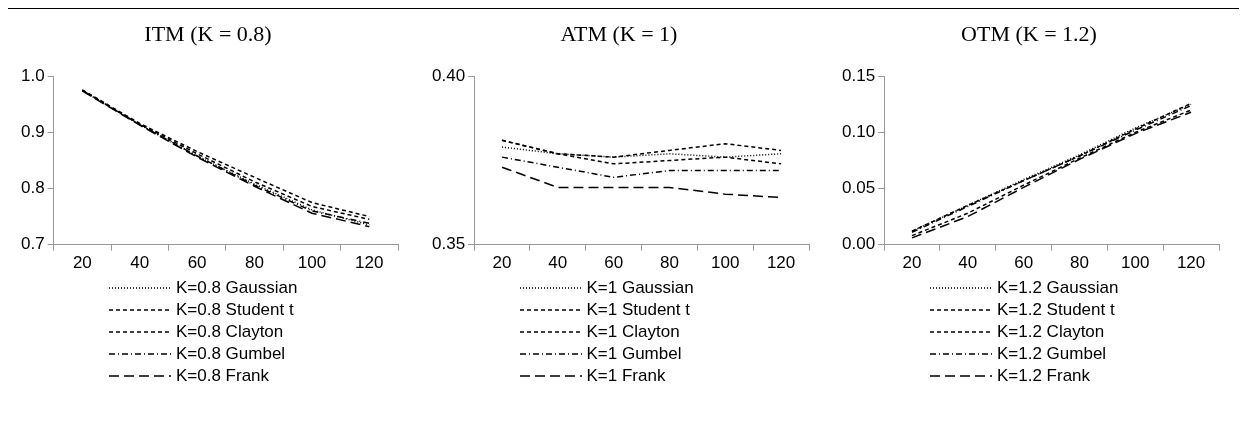 Image resolution: width=1247 pixels, height=434 pixels. I want to click on legend-label: K=0.8 Gaussian, so click(237, 288).